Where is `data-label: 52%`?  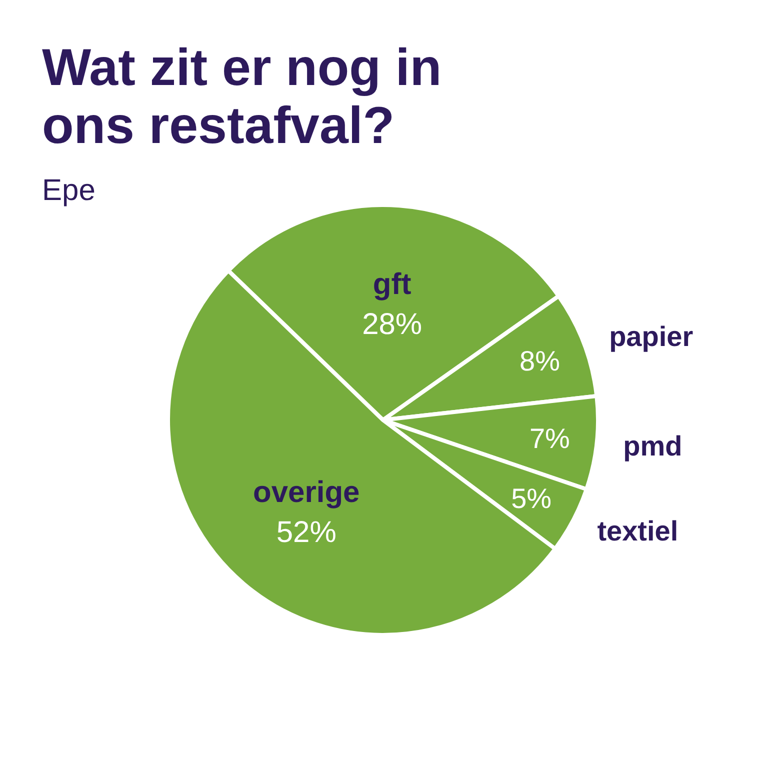
data-label: 52% is located at coordinates (306, 533).